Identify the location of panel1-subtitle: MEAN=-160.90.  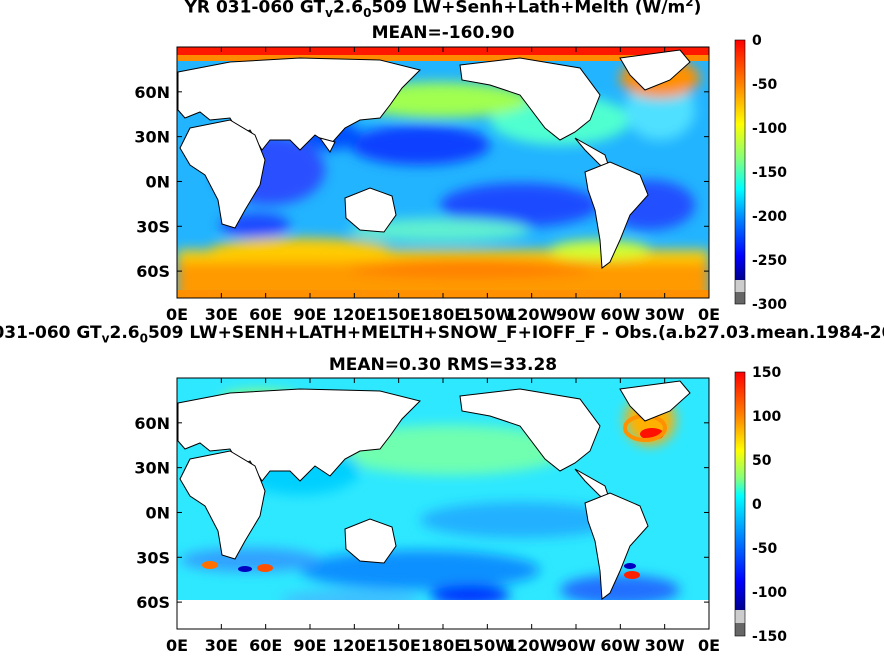
(443, 33).